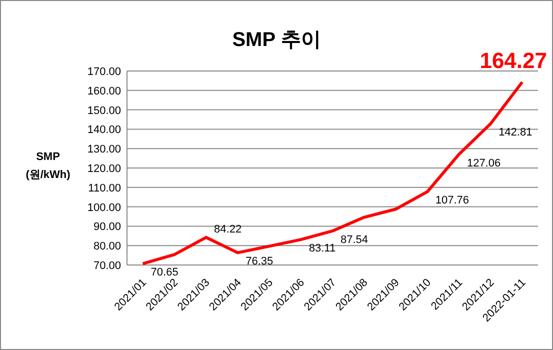 This screenshot has height=350, width=553. I want to click on y-tick-label: 80.00, so click(107, 246).